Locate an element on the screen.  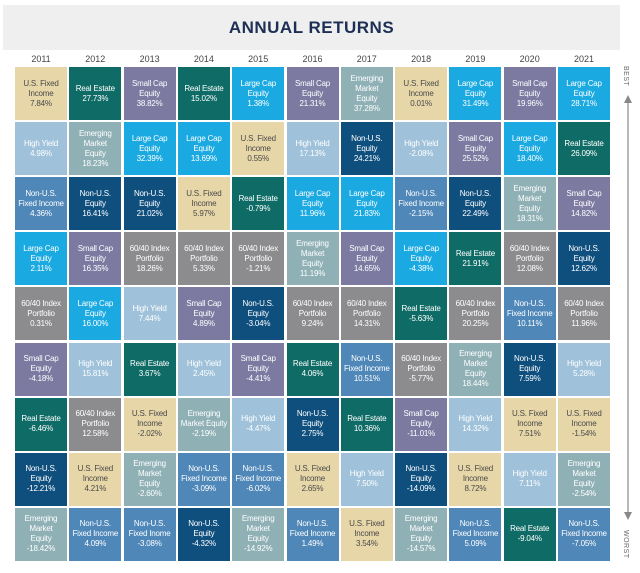
return-value: -2.02% is located at coordinates (149, 434).